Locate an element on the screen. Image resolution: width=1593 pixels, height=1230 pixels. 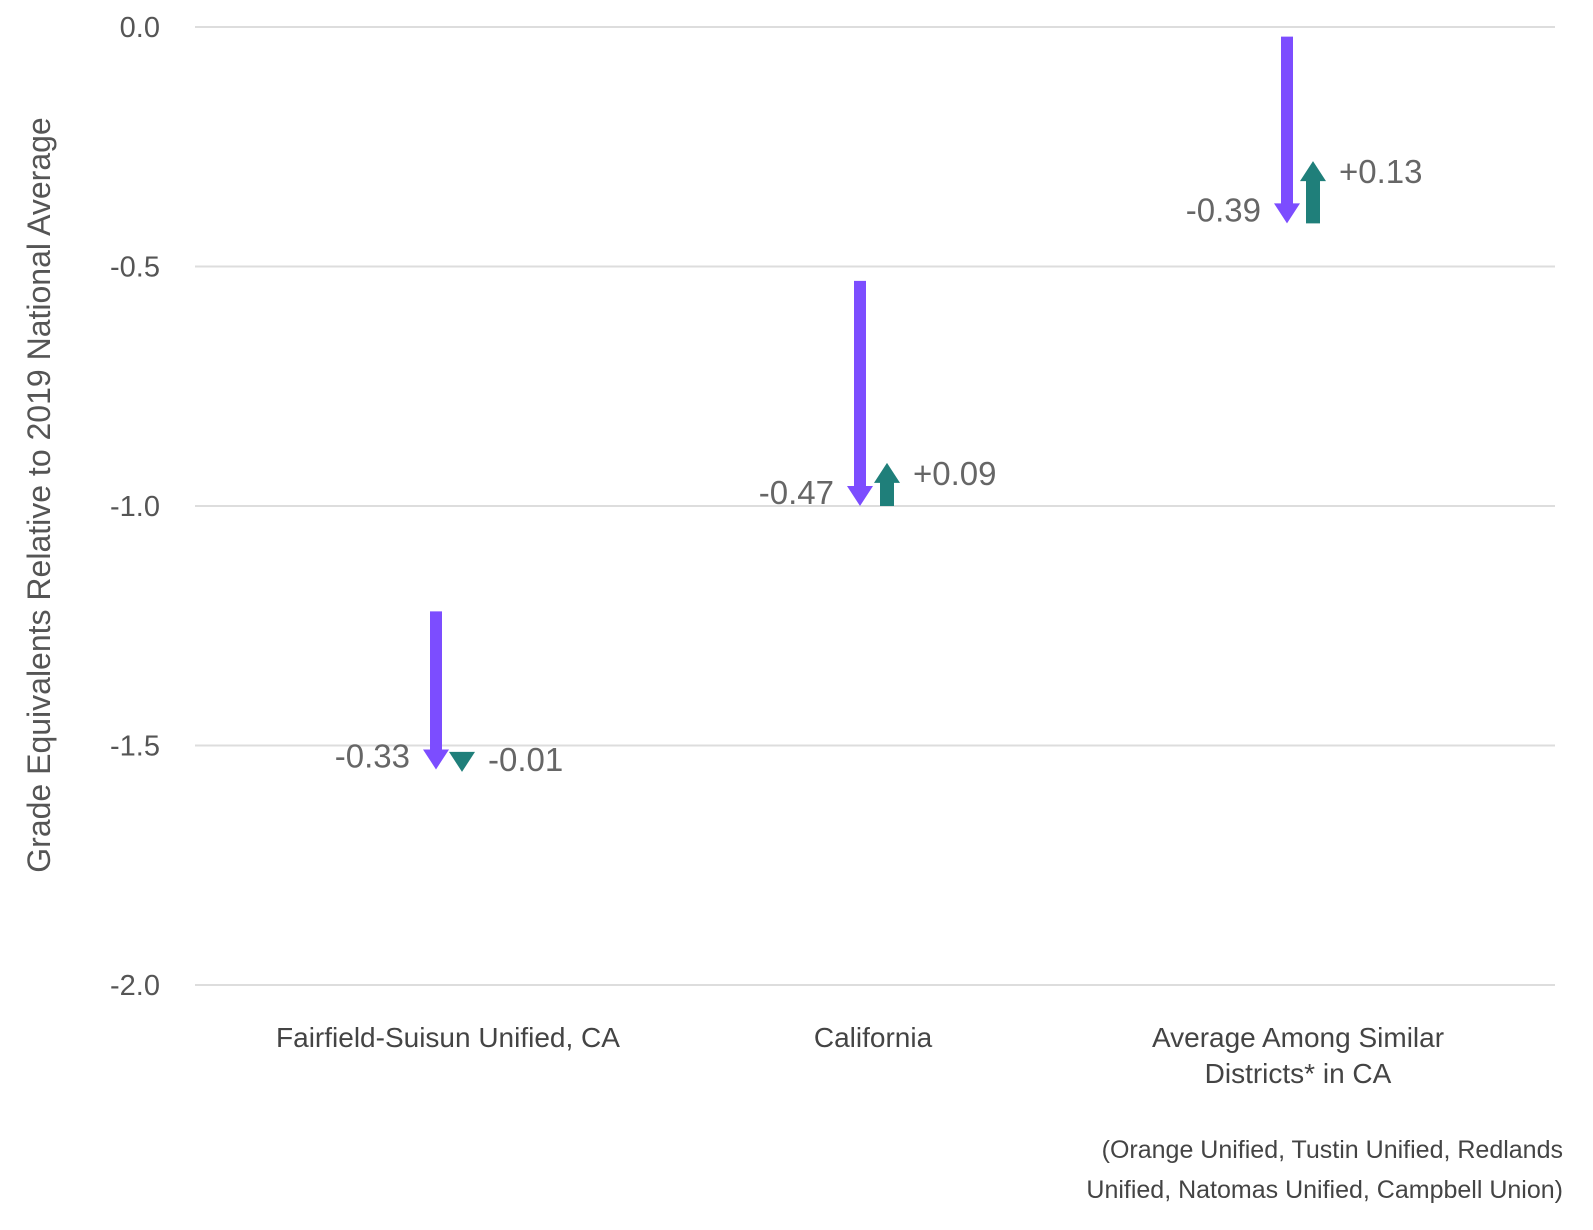
recovery-value-label: +0.13 is located at coordinates (1381, 171).